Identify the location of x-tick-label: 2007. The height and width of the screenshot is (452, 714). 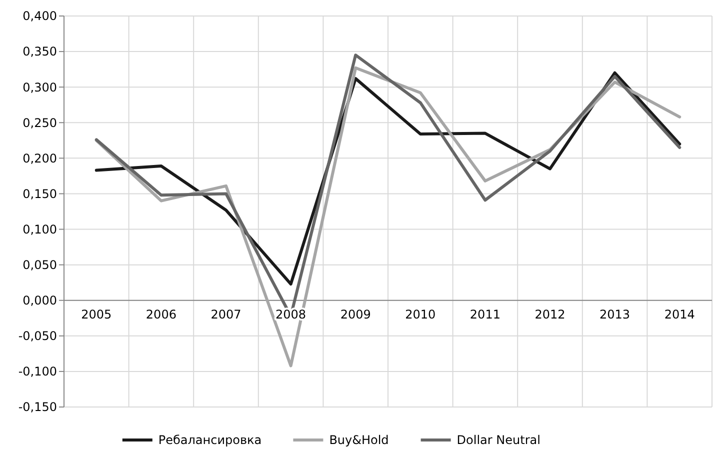
(226, 314).